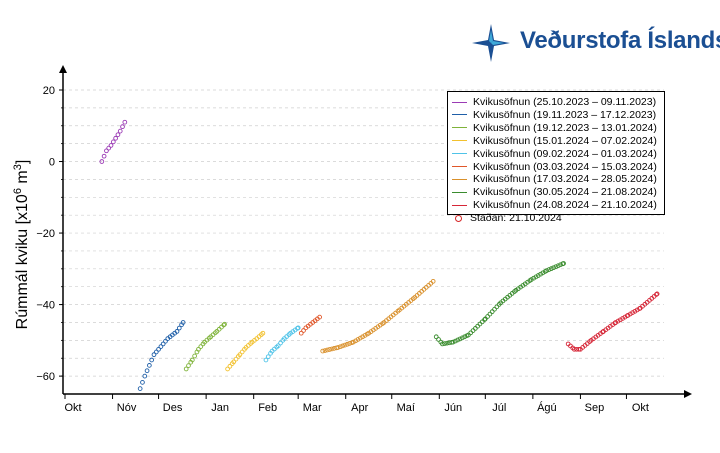 Image resolution: width=720 pixels, height=453 pixels. I want to click on x-tick-label: Jún, so click(453, 408).